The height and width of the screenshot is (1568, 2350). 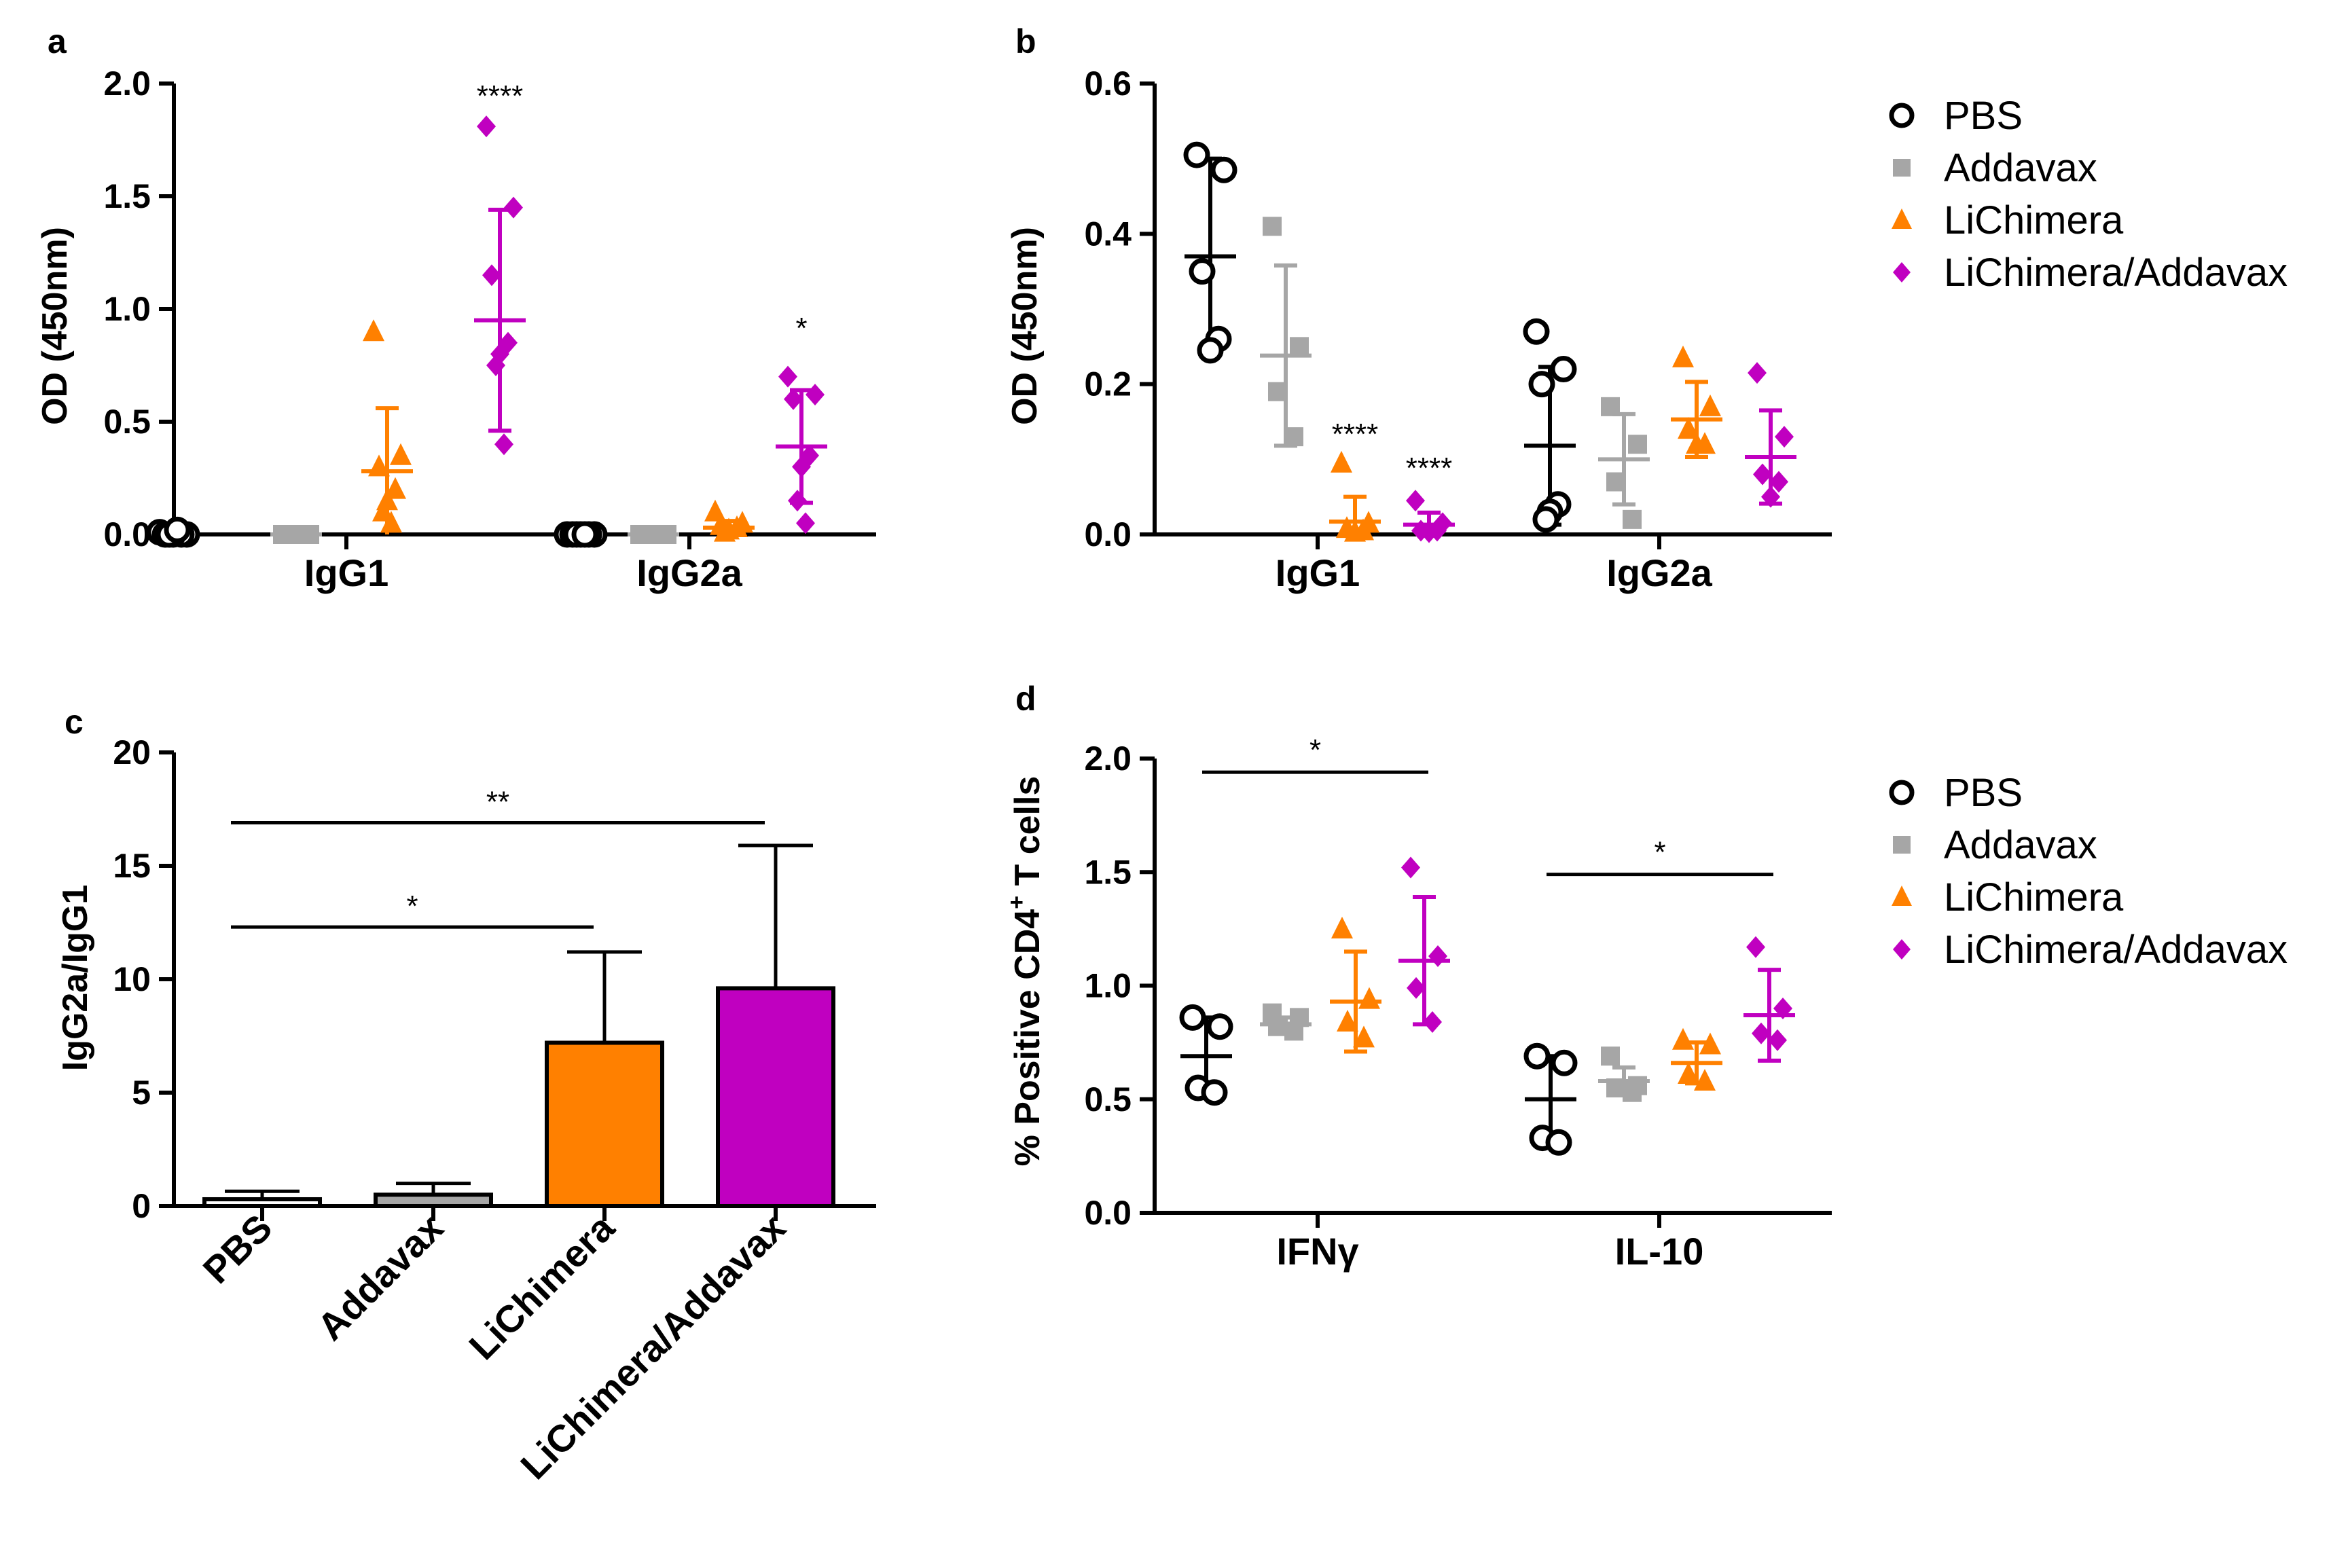 I want to click on panel-d-ylabel-main: % Positive CD4, so click(x=1027, y=1038).